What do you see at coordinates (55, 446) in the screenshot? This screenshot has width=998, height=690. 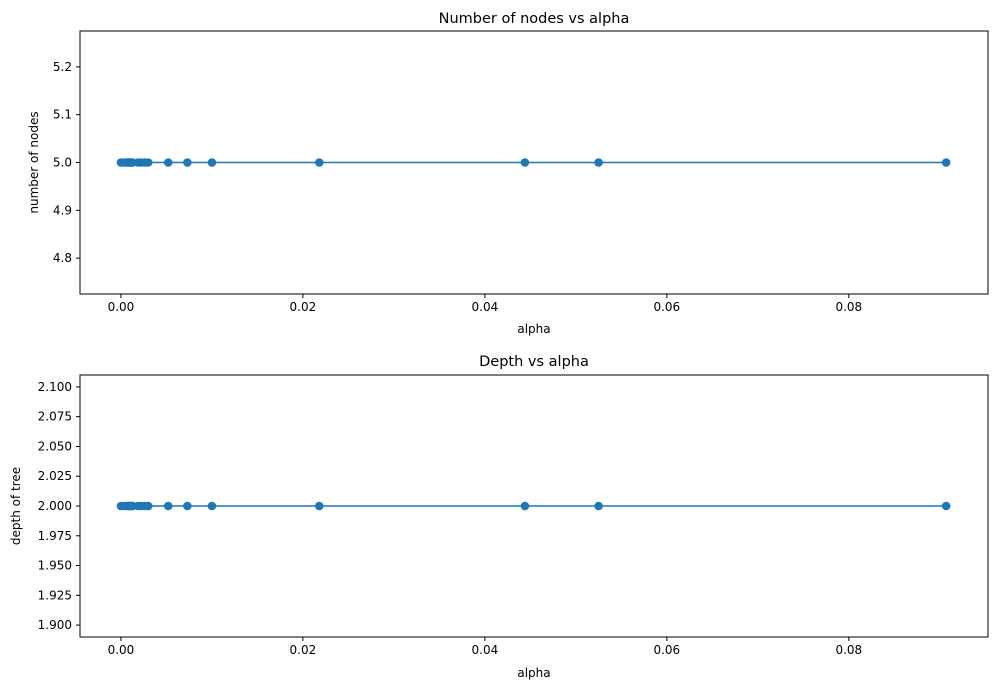 I see `y-tick-label: 2.050` at bounding box center [55, 446].